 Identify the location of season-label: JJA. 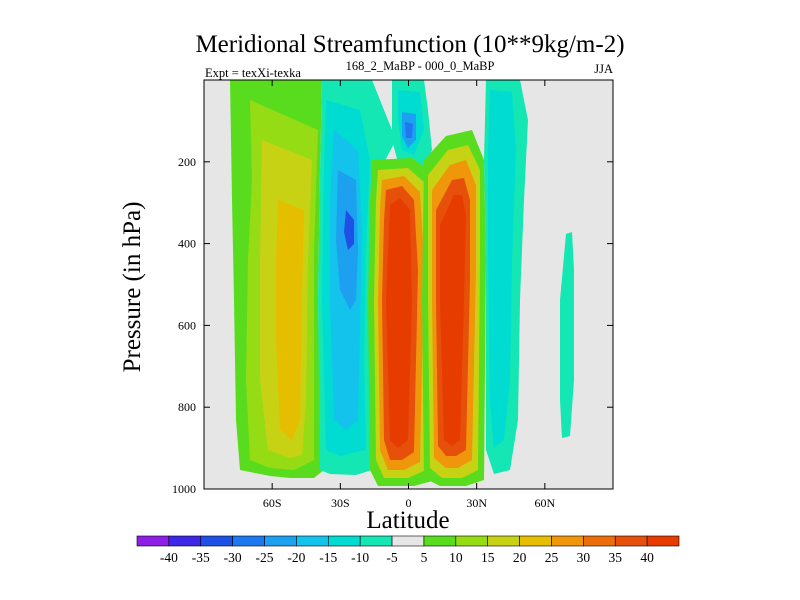
(603, 69).